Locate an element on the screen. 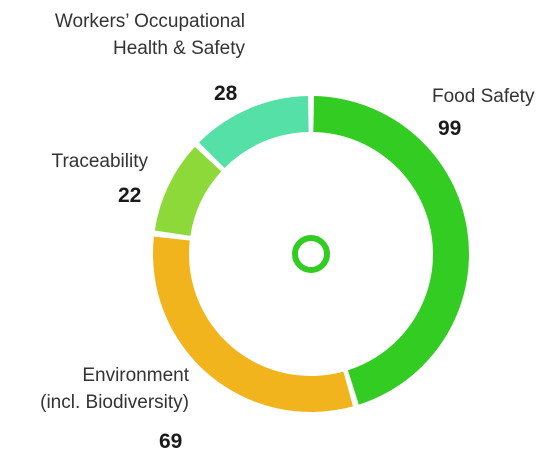 Image resolution: width=553 pixels, height=454 pixels. slice-label-traceability: Traceability is located at coordinates (100, 161).